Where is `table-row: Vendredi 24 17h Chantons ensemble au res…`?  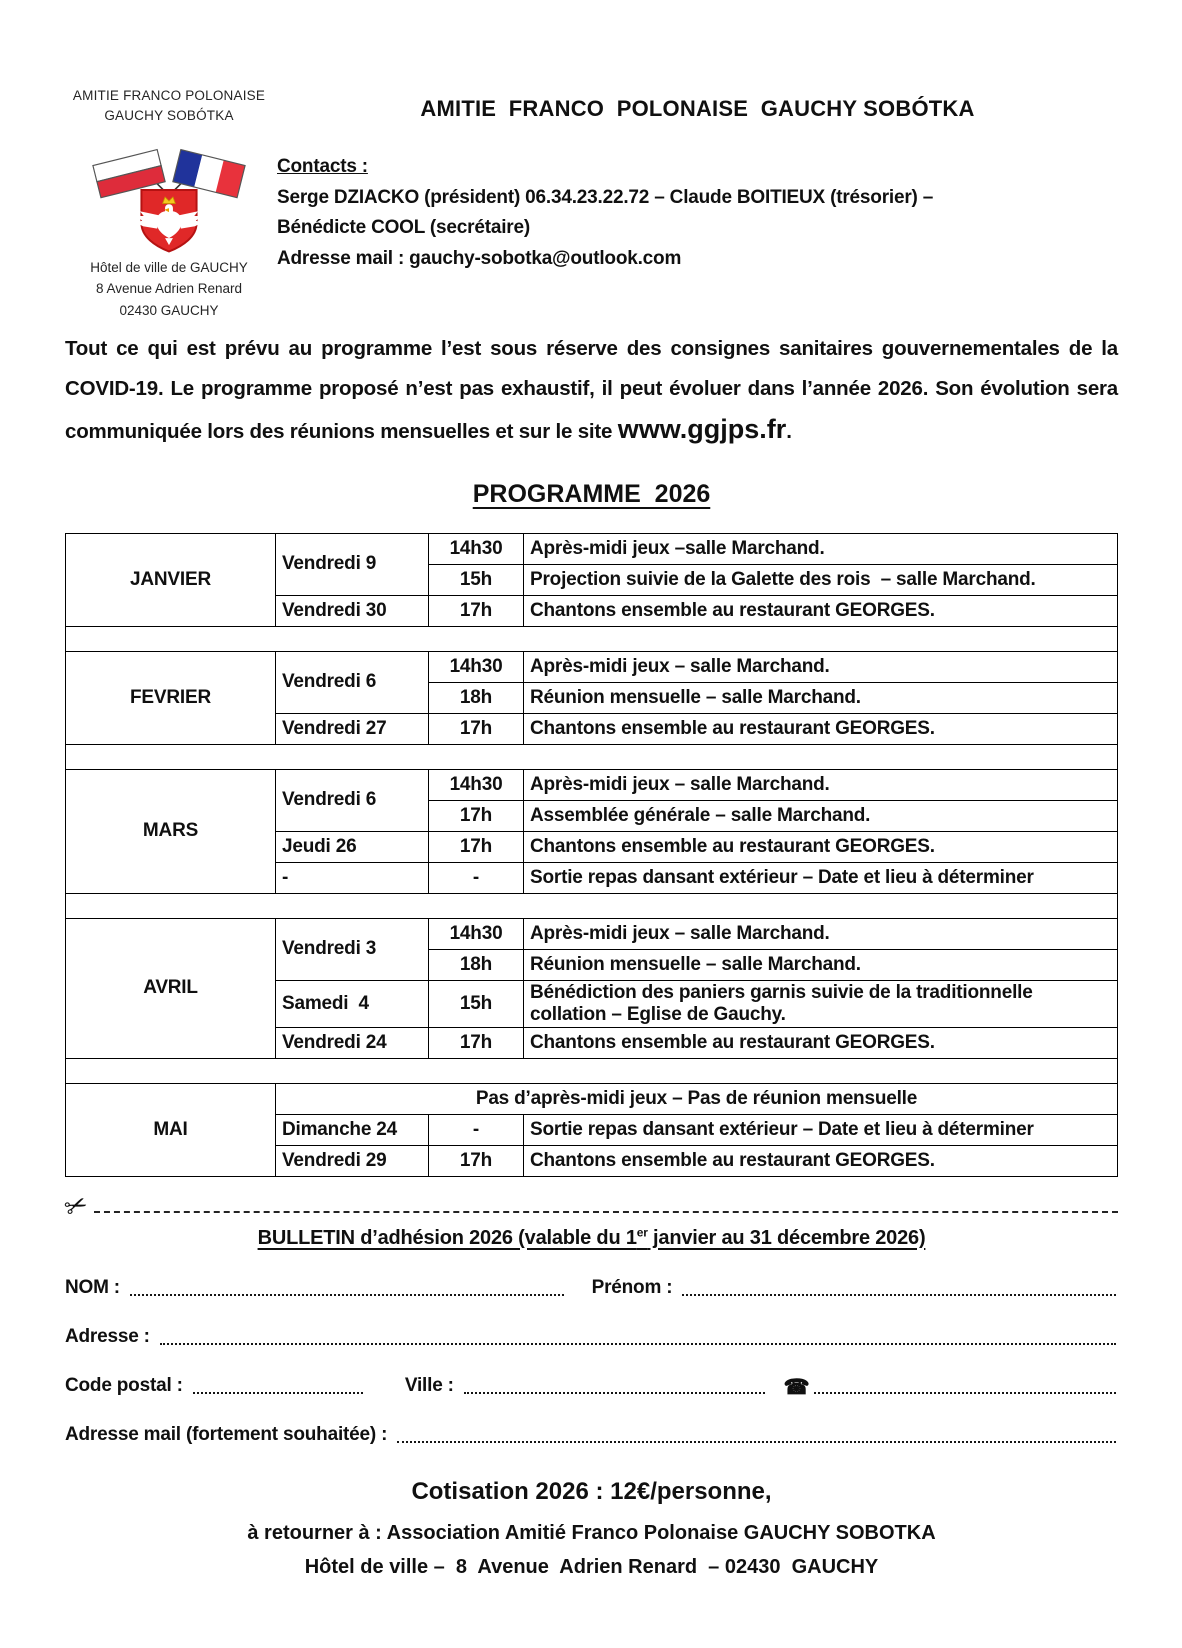 table-row: Vendredi 24 17h Chantons ensemble au res… is located at coordinates (592, 1042).